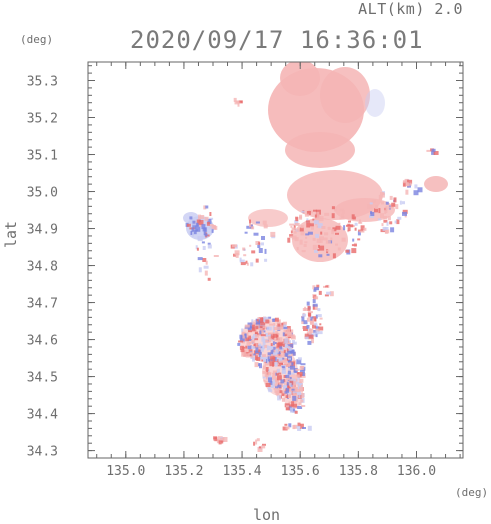 This screenshot has height=524, width=491. I want to click on y-tick-label: 34.5, so click(42, 378).